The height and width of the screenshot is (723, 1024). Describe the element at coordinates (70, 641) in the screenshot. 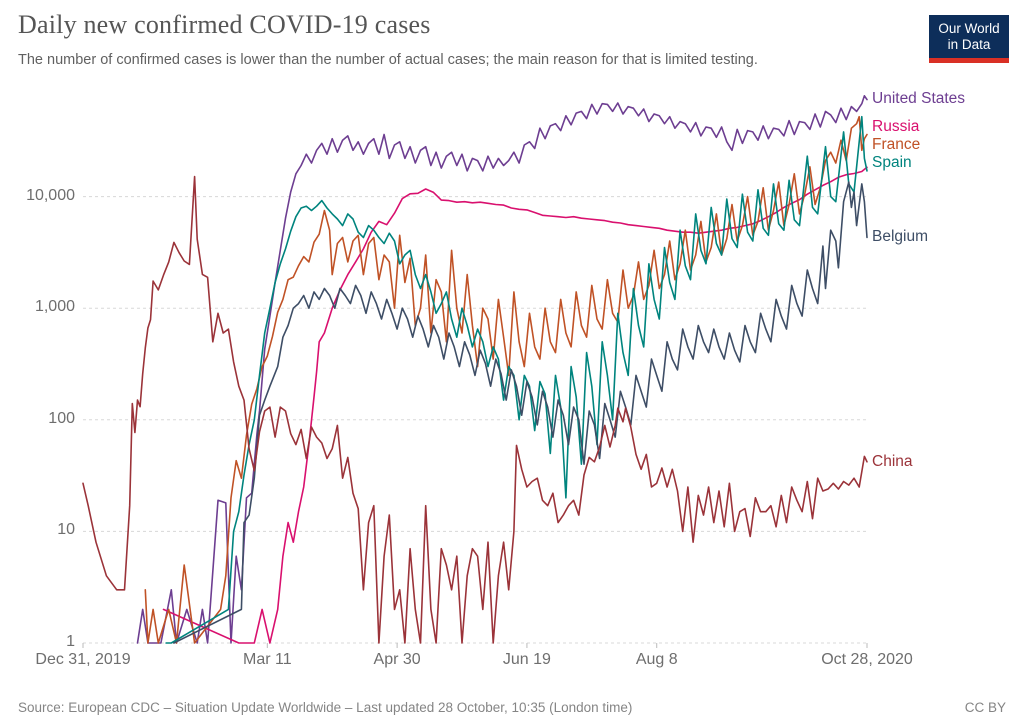

I see `y-axis-tick-label: 1` at that location.